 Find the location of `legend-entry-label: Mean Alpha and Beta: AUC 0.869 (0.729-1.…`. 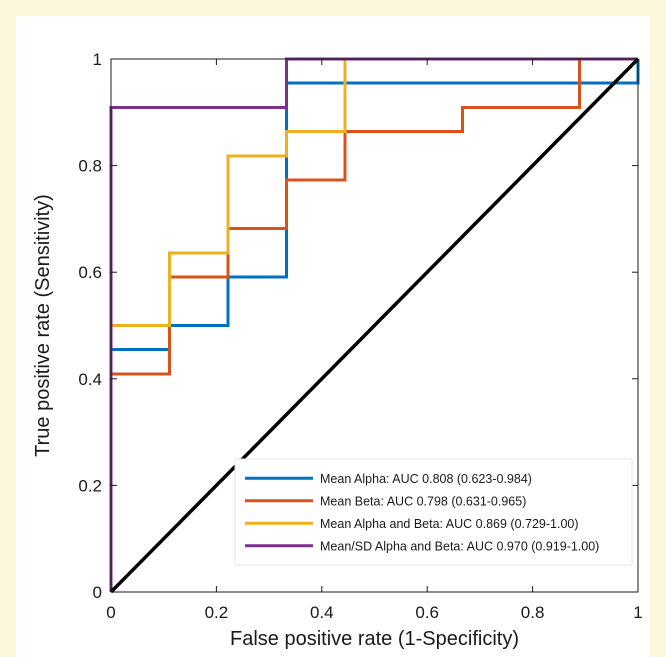

legend-entry-label: Mean Alpha and Beta: AUC 0.869 (0.729-1.… is located at coordinates (449, 524).